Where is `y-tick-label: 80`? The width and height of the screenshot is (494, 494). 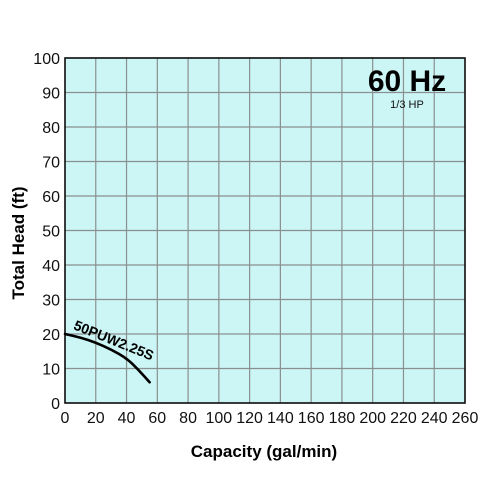 y-tick-label: 80 is located at coordinates (51, 128).